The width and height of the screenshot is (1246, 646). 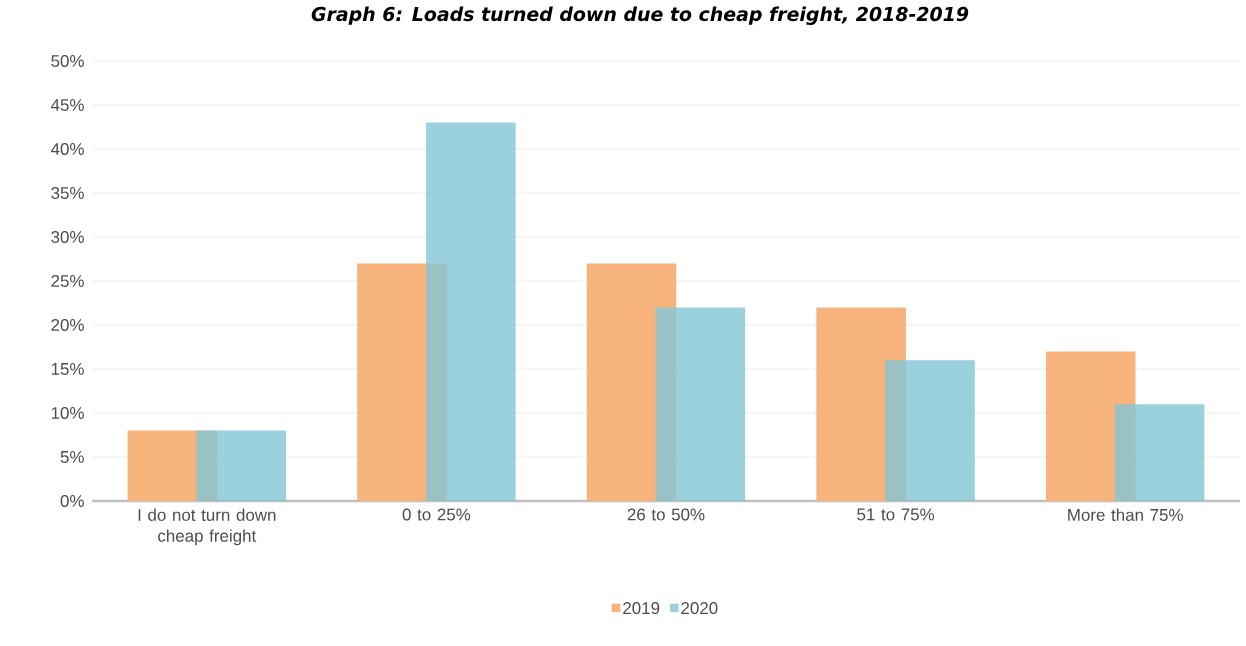 I want to click on x-tick-label: 51 to 75%, so click(x=896, y=514).